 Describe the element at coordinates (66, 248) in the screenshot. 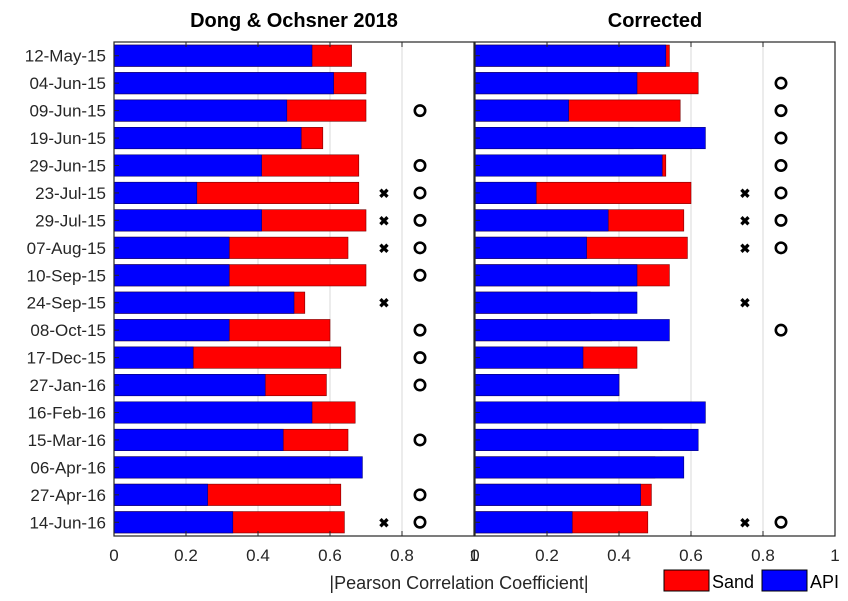

I see `y-tick-label: 07-Aug-15` at that location.